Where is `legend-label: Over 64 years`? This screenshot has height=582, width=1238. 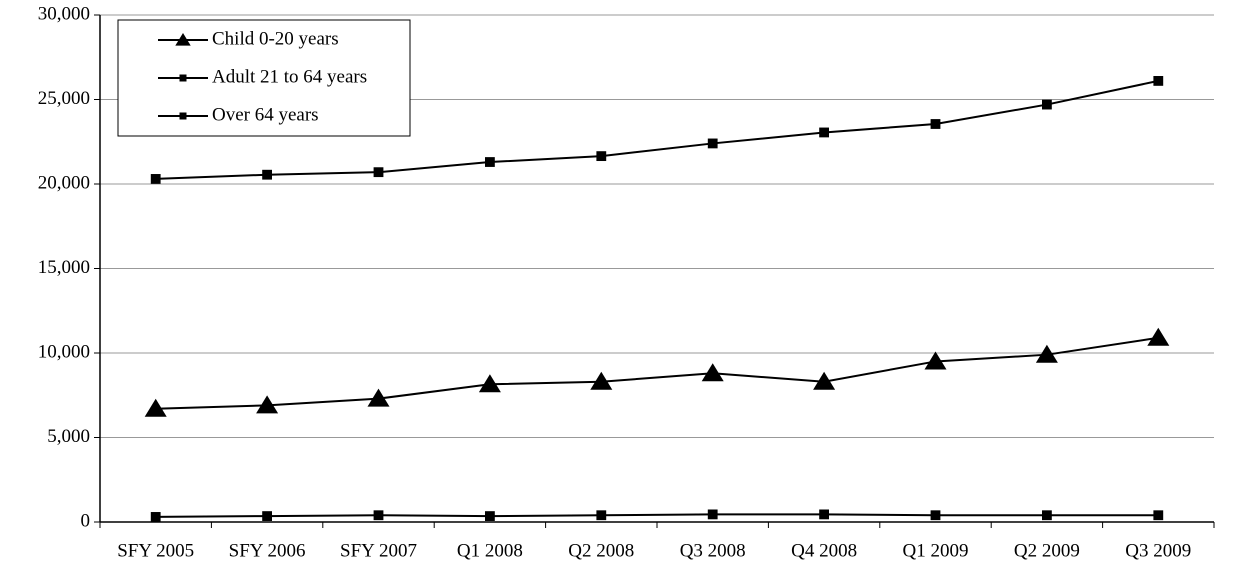
legend-label: Over 64 years is located at coordinates (265, 114).